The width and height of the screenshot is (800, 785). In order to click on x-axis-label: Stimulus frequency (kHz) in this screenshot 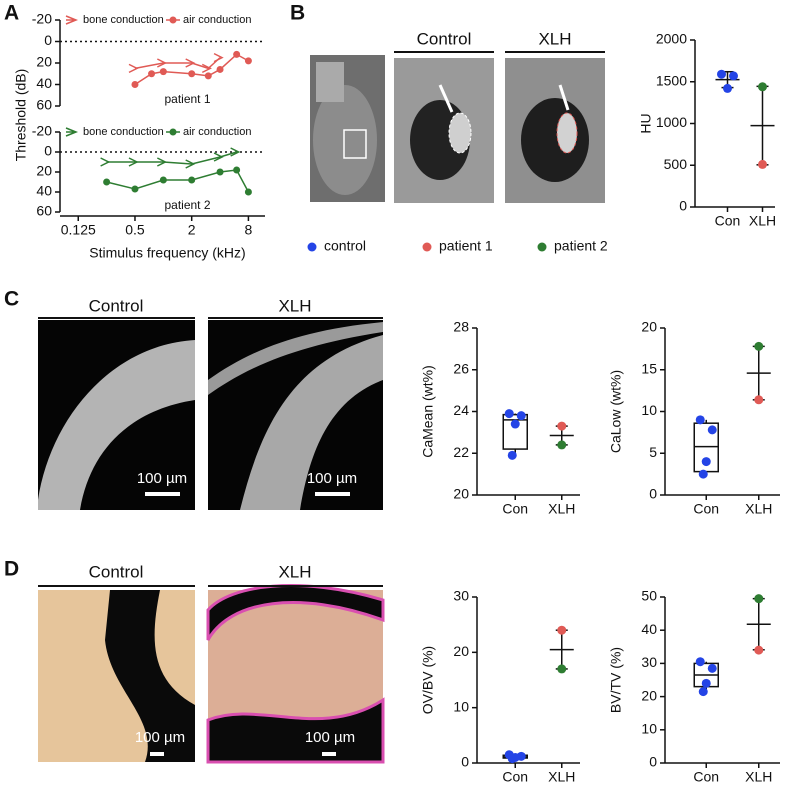, I will do `click(167, 253)`.